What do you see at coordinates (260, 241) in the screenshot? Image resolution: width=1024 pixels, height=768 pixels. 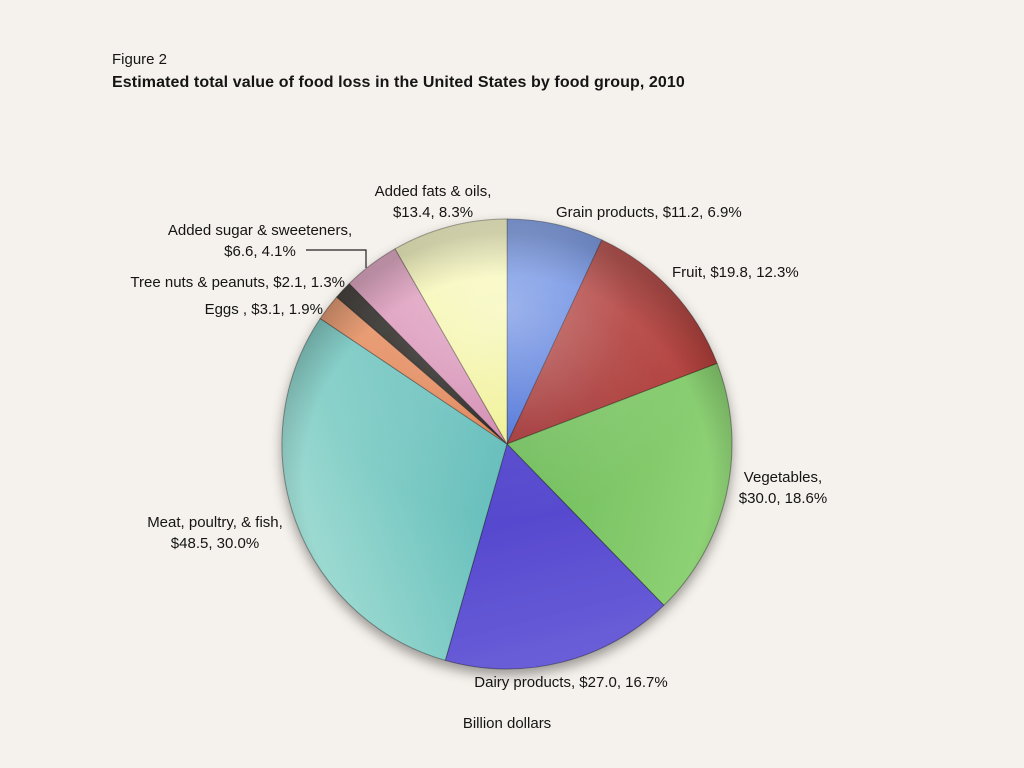 I see `label-added-sugar-sweeteners: Added sugar & sweeteners, $6.6, 4.1%` at bounding box center [260, 241].